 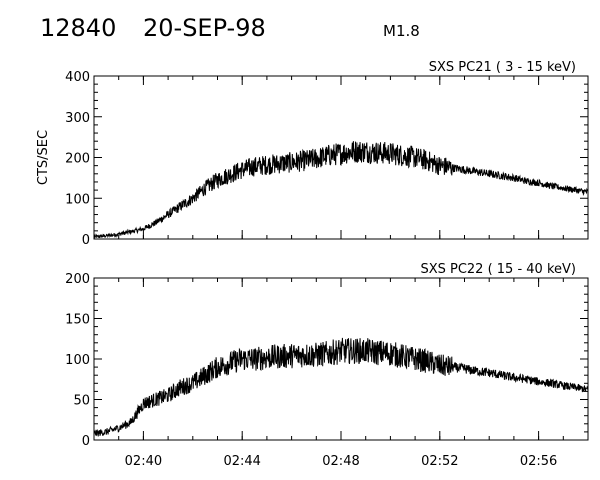 I want to click on y-tick-label: 150, so click(x=77, y=320).